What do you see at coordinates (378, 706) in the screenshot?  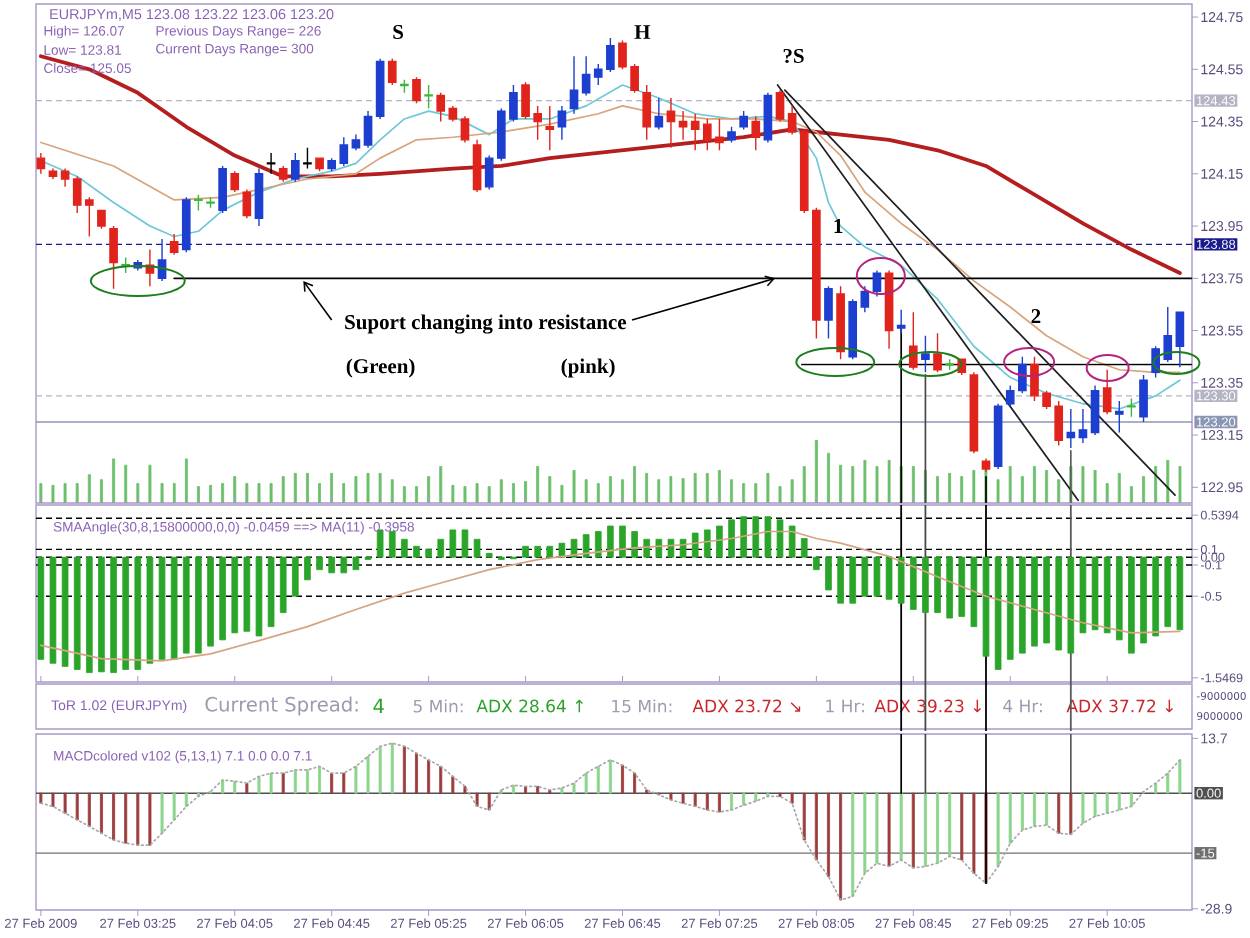 I see `text: 4` at bounding box center [378, 706].